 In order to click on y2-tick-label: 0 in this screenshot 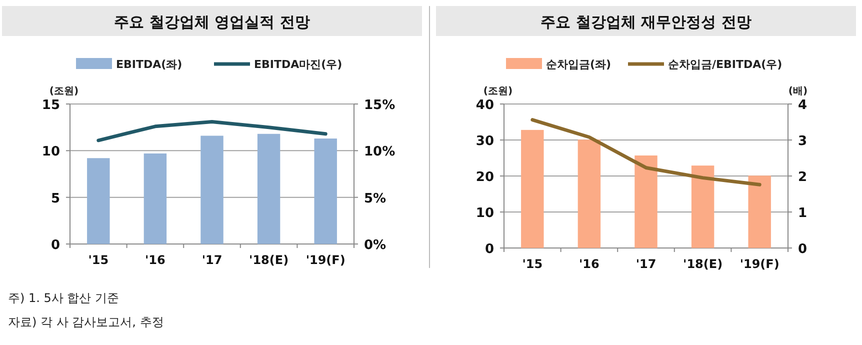, I will do `click(803, 249)`.